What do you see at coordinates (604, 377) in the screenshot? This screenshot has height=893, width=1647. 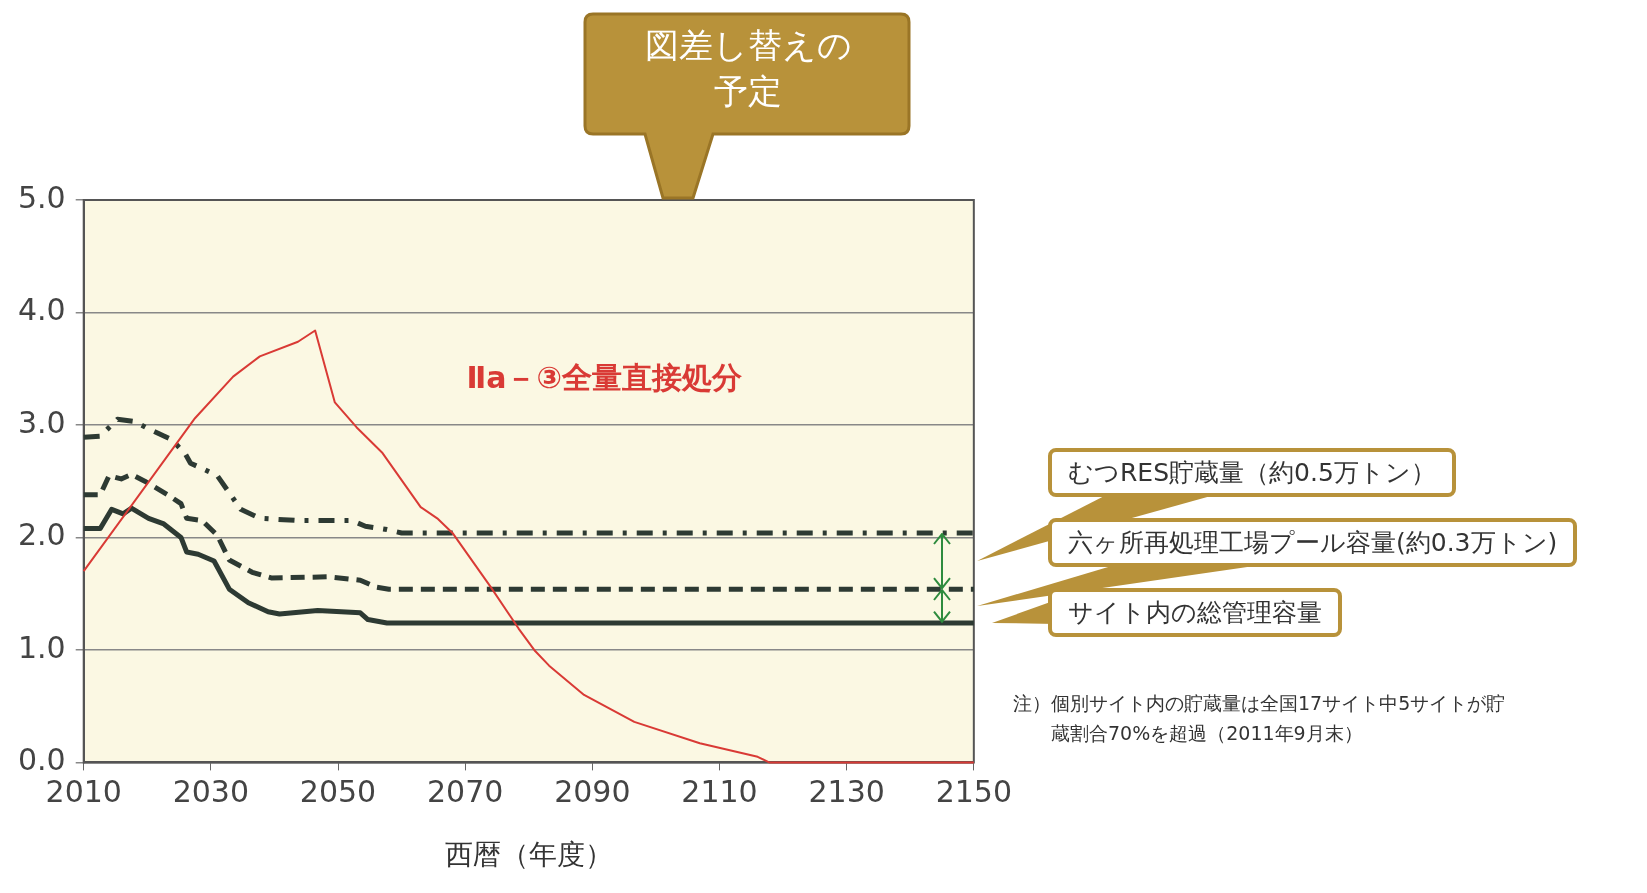 I see `text: Ⅱa－③全量直接処分` at bounding box center [604, 377].